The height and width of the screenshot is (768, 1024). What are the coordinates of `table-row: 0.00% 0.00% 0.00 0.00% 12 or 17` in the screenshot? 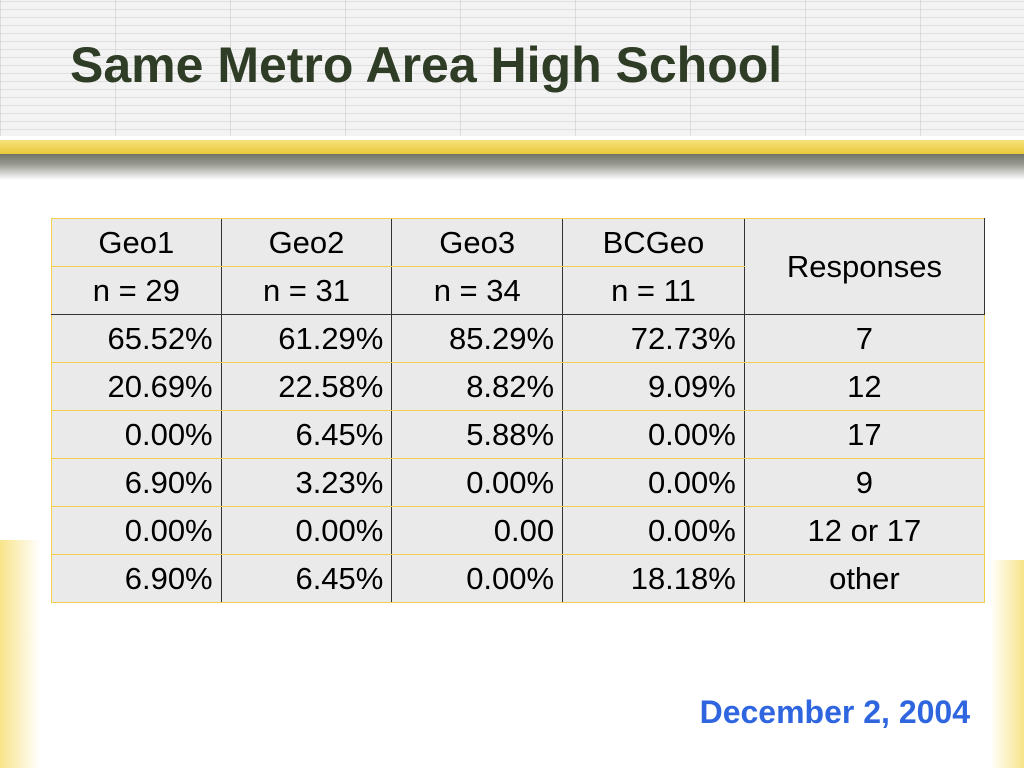 It's located at (518, 530).